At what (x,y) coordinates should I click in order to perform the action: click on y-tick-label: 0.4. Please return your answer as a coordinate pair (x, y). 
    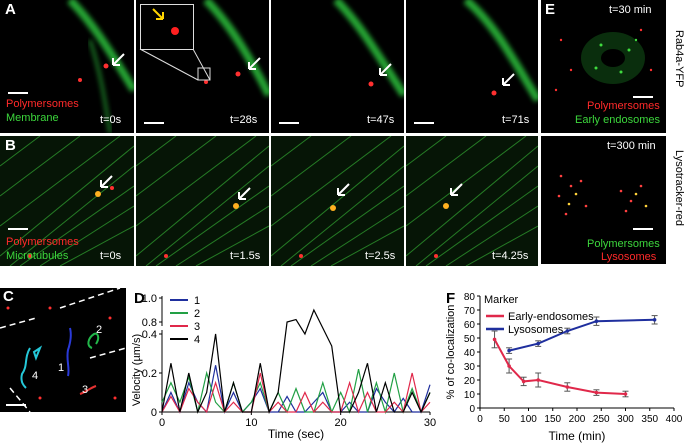
    Looking at the image, I should click on (149, 335).